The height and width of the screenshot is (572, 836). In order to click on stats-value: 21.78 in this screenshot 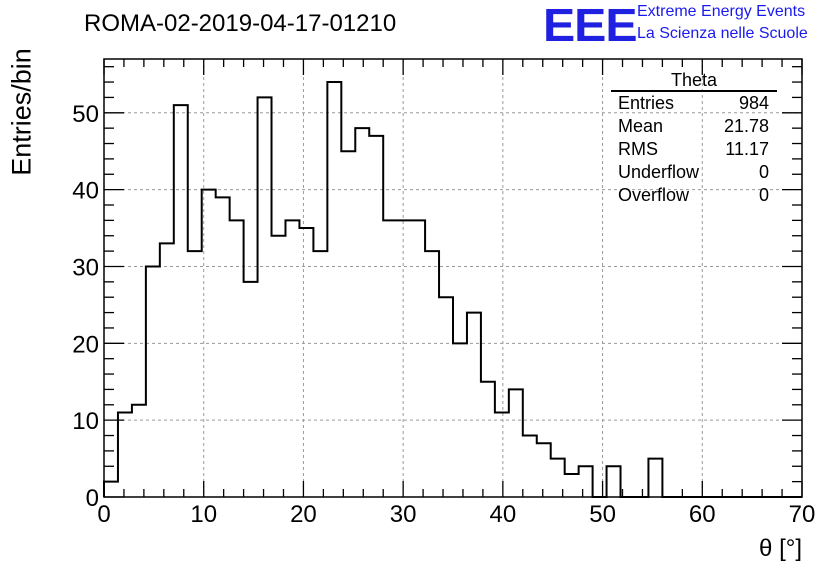, I will do `click(746, 126)`.